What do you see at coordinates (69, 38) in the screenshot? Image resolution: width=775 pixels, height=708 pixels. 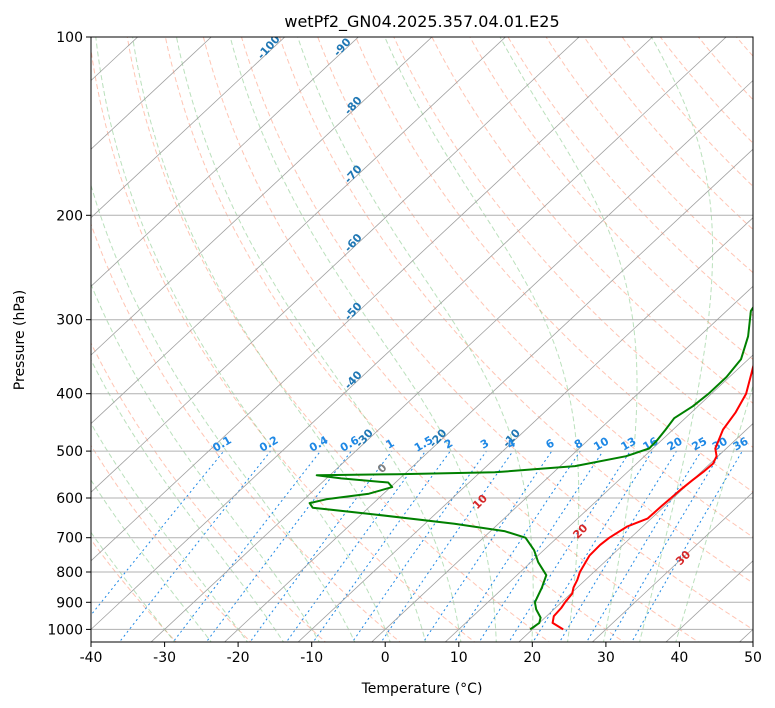 I see `y-tick-label: 100` at bounding box center [69, 38].